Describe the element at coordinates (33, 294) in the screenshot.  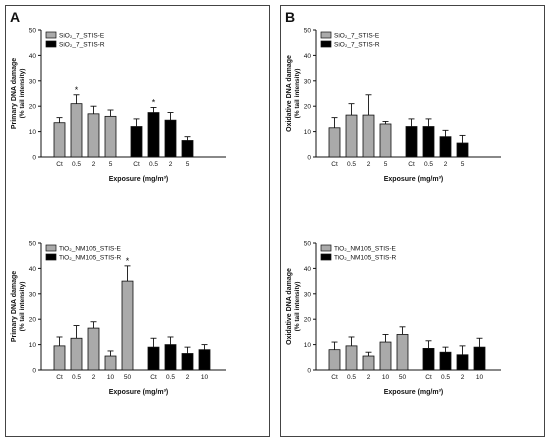
I see `chart2-y-tick-label: 30` at that location.